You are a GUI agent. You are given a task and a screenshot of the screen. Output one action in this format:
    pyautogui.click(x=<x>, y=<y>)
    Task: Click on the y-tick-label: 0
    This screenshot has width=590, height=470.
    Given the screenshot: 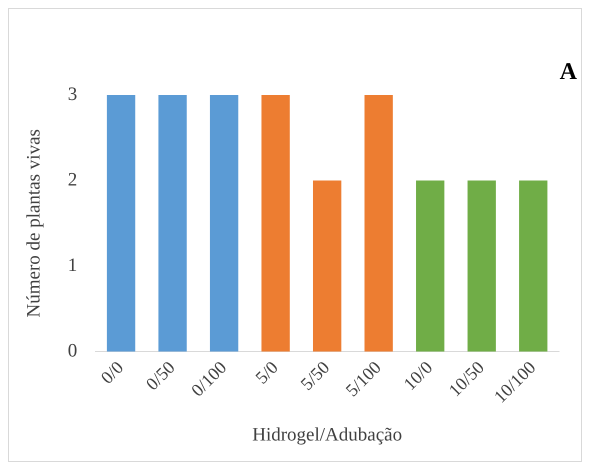 What is the action you would take?
    pyautogui.click(x=73, y=351)
    